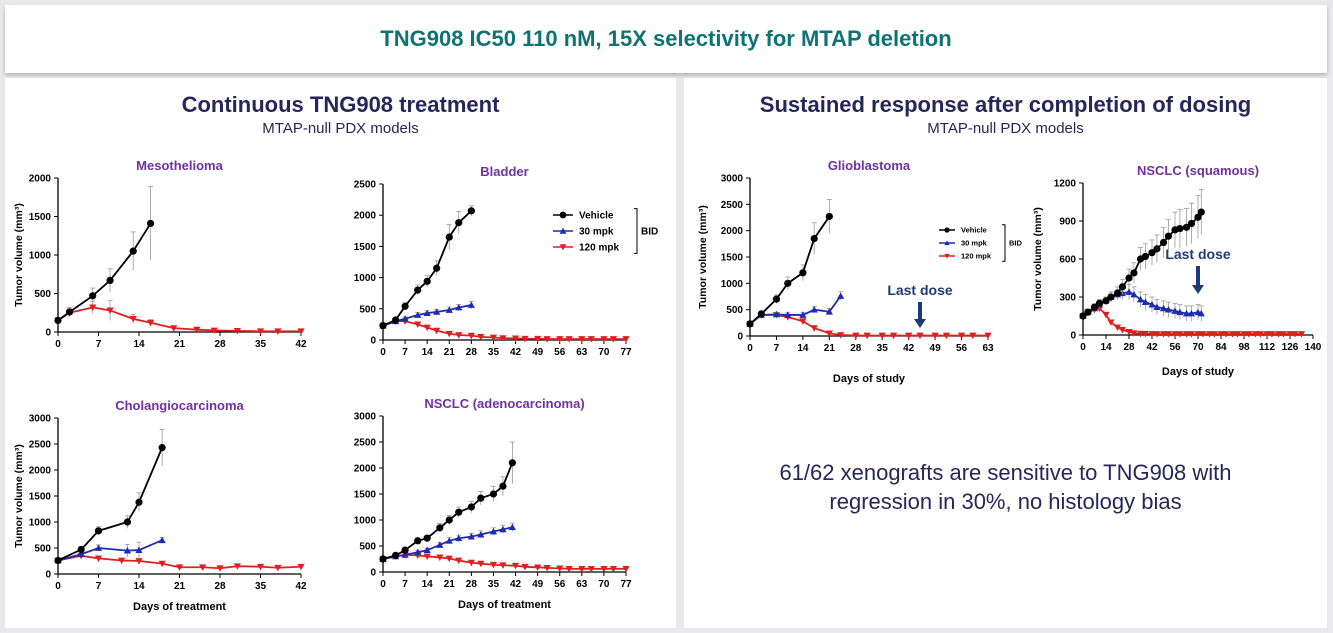  I want to click on x-tick-label: 42, so click(301, 344).